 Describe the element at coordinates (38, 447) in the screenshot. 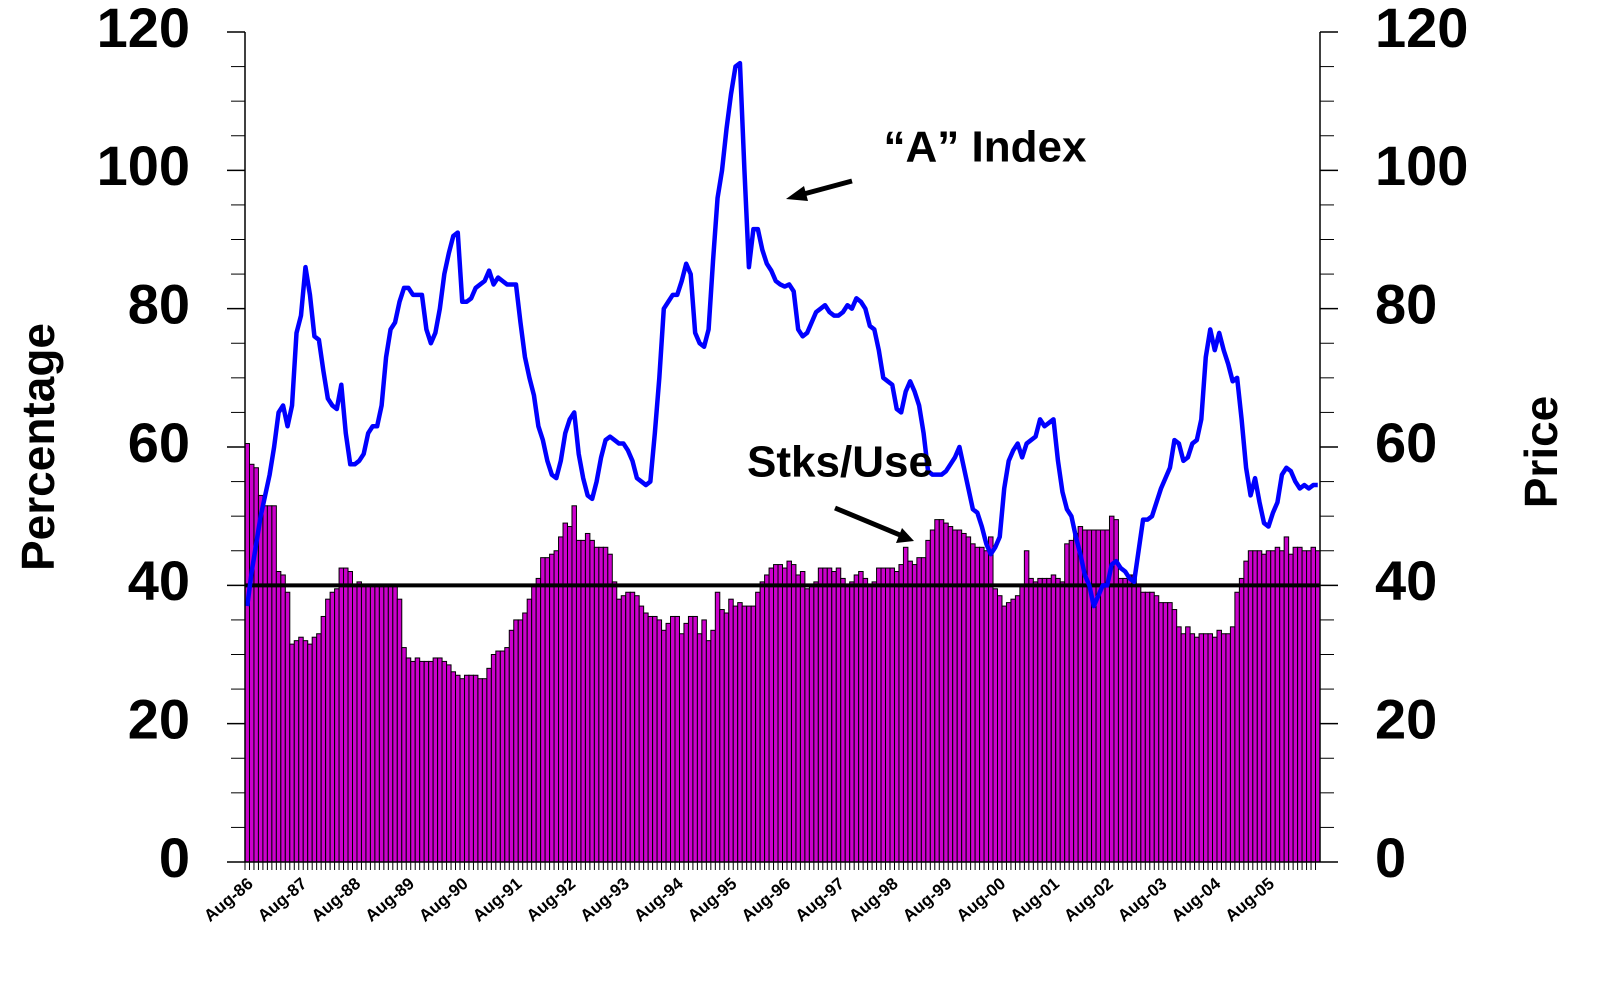

I see `y-axis-title: Percentage` at that location.